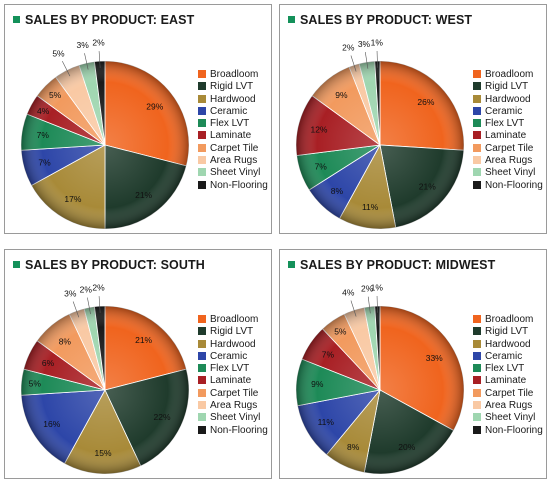 The height and width of the screenshot is (482, 550). I want to click on legend-label: Rigid LVT, so click(507, 332).